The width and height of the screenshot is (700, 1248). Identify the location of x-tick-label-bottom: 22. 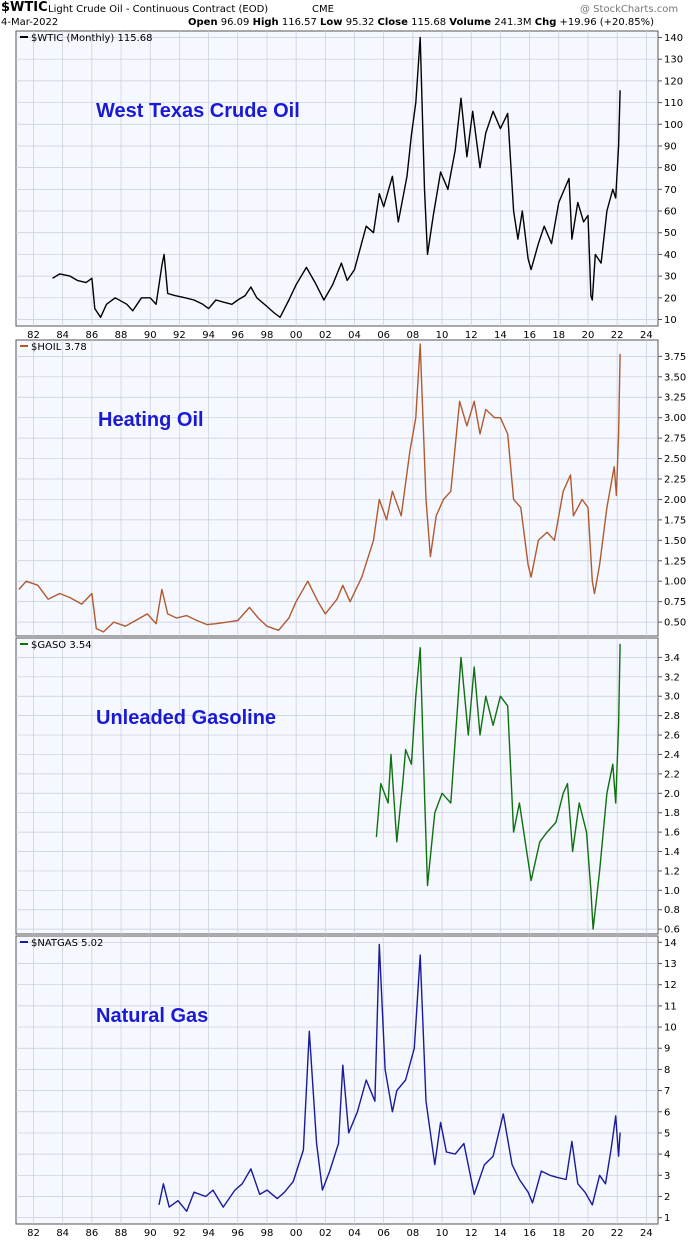
(617, 1233).